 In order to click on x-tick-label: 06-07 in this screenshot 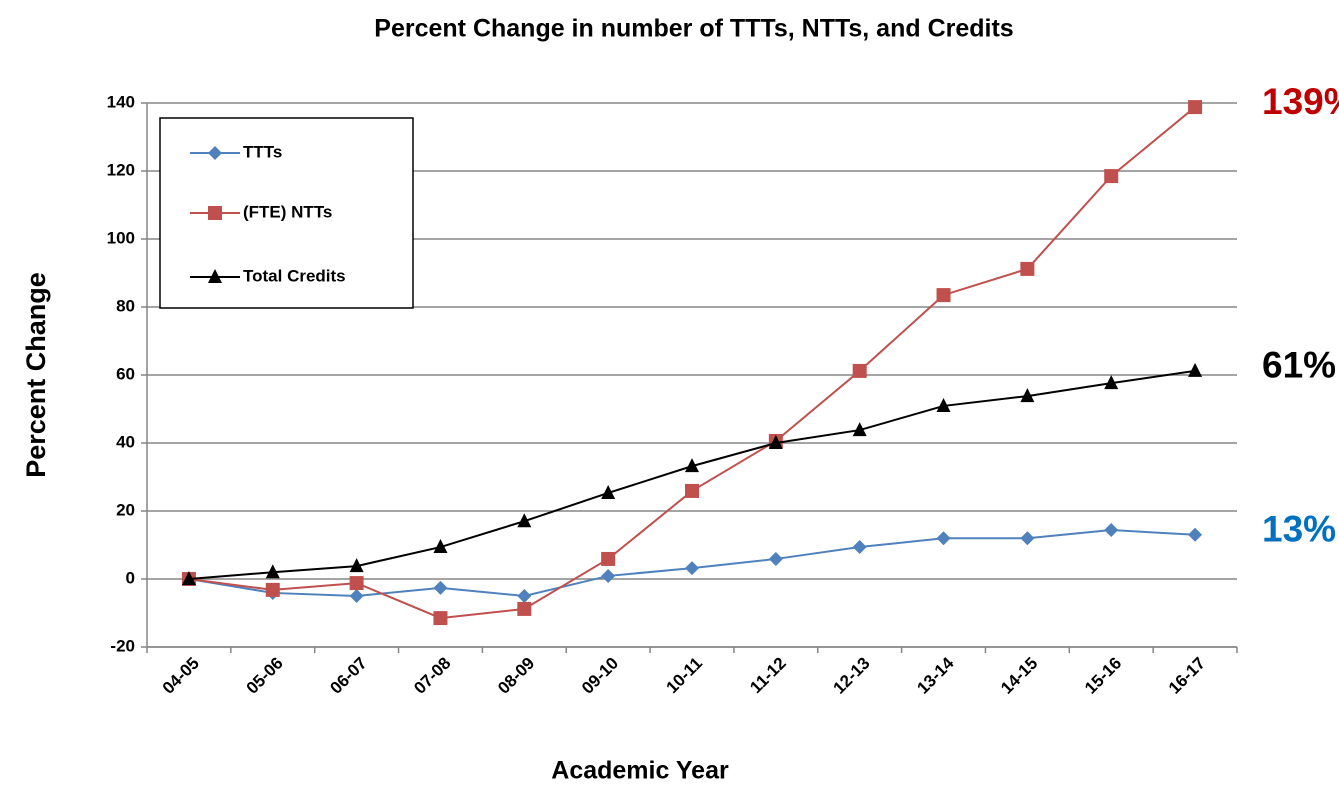, I will do `click(348, 676)`.